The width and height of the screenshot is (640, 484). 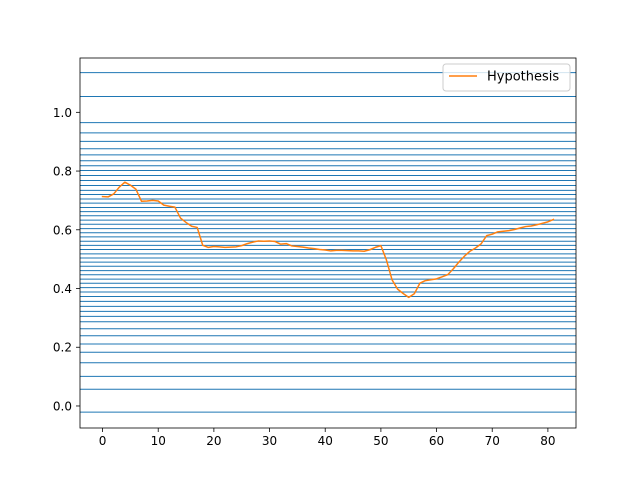 I want to click on y-tick-label: 0.4, so click(x=62, y=289).